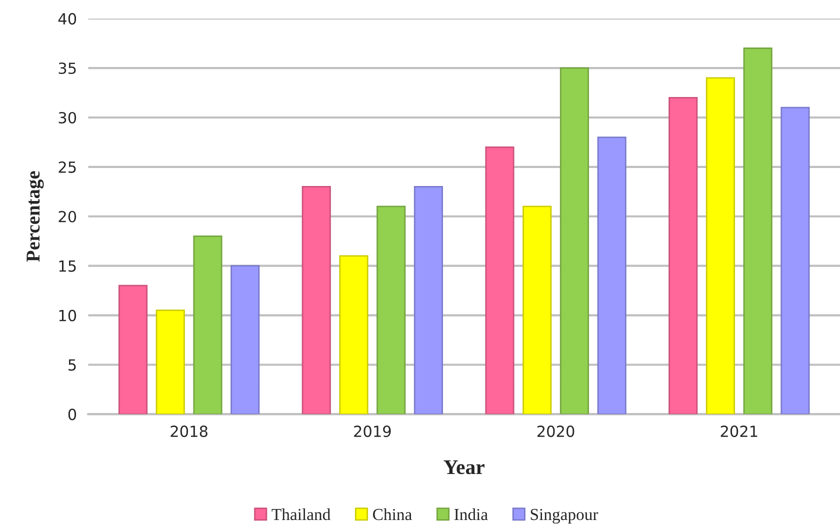 The width and height of the screenshot is (840, 531). What do you see at coordinates (471, 514) in the screenshot?
I see `legend-label: India` at bounding box center [471, 514].